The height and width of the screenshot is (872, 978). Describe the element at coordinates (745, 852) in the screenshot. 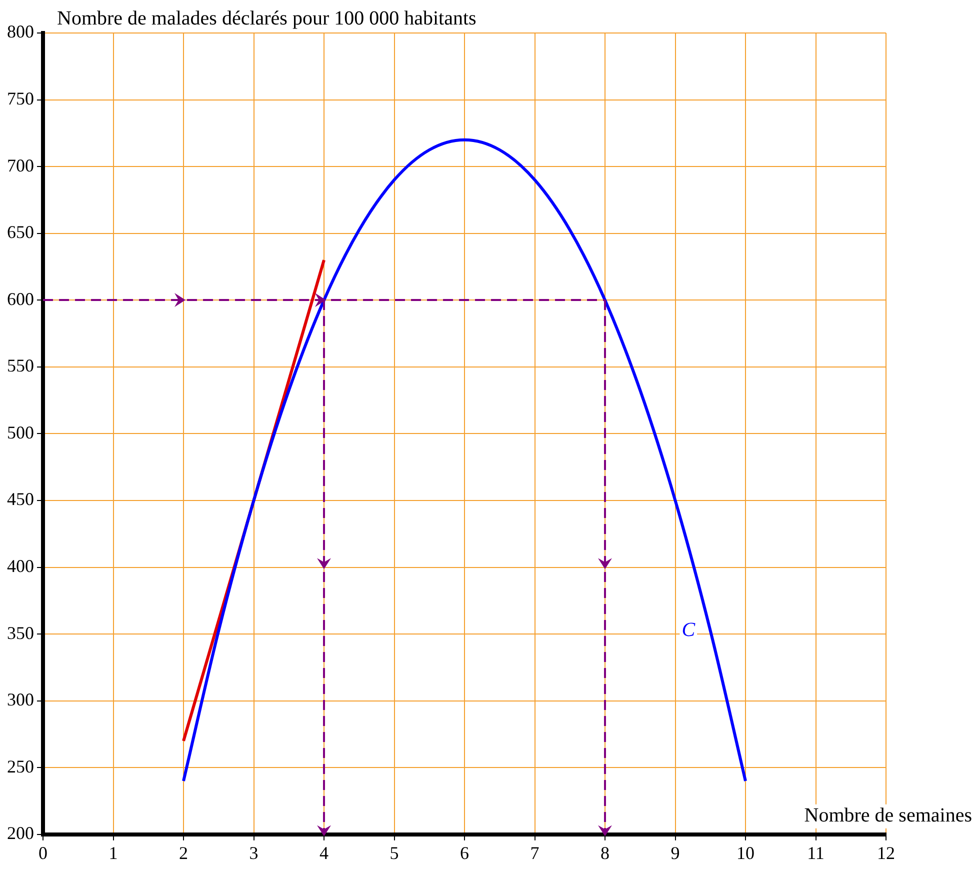

I see `x-tick-label: 10` at that location.